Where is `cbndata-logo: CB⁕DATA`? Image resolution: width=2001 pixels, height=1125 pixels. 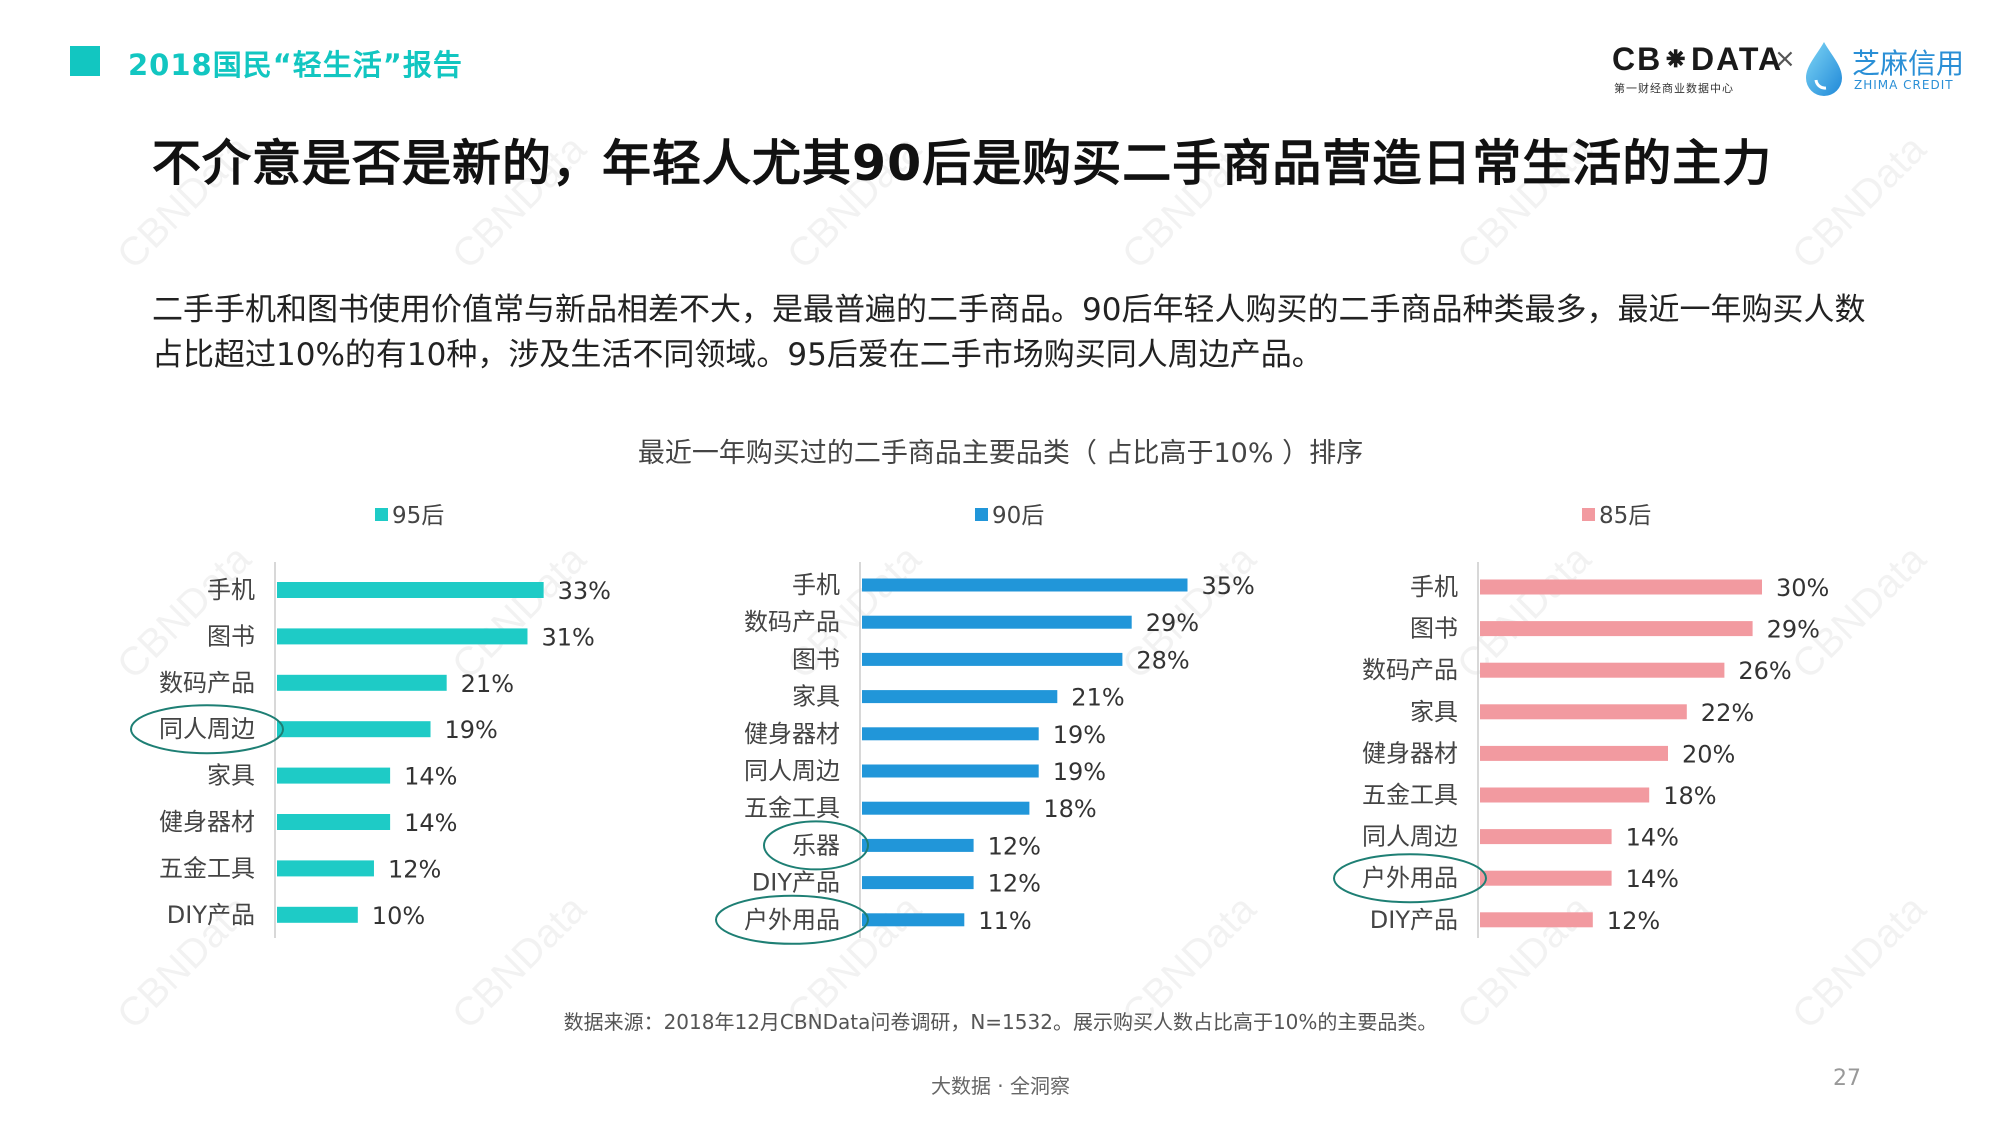
cbndata-logo: CB⁕DATA is located at coordinates (1698, 59).